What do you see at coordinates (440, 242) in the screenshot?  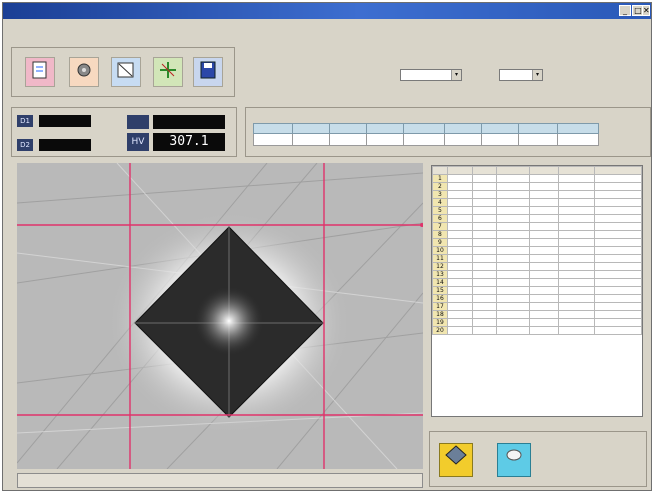 I see `grid-row-number: 9` at bounding box center [440, 242].